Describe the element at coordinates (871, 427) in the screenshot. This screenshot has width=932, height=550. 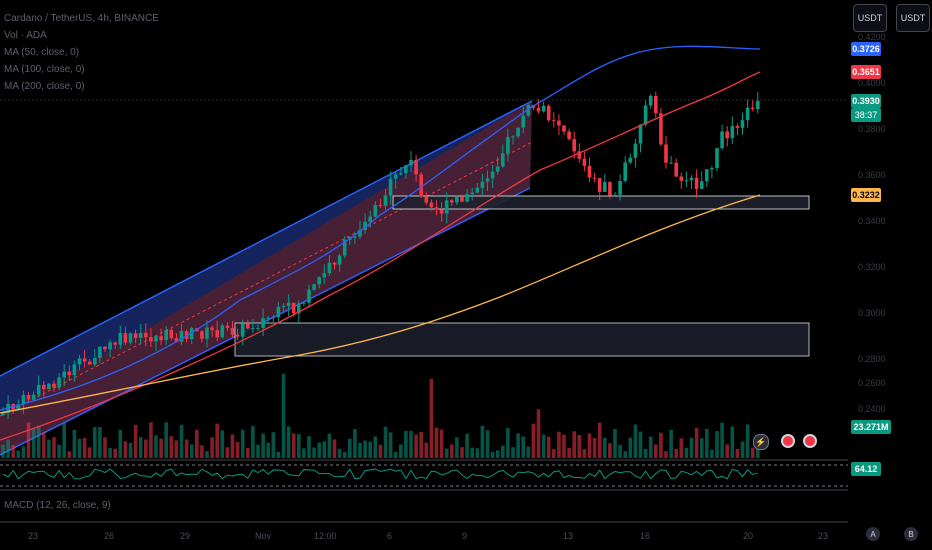
I see `volume-tag: 23.271M` at that location.